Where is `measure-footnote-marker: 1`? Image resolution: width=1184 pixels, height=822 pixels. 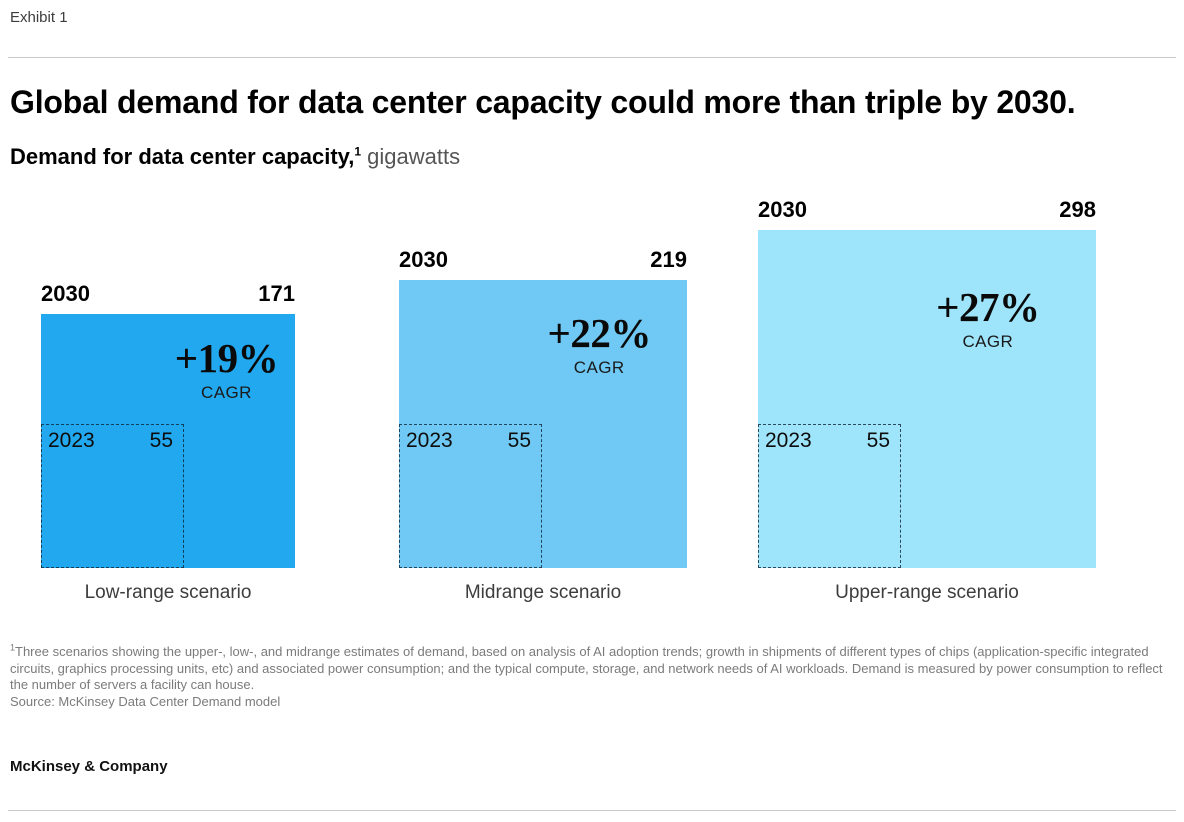
measure-footnote-marker: 1 is located at coordinates (358, 151).